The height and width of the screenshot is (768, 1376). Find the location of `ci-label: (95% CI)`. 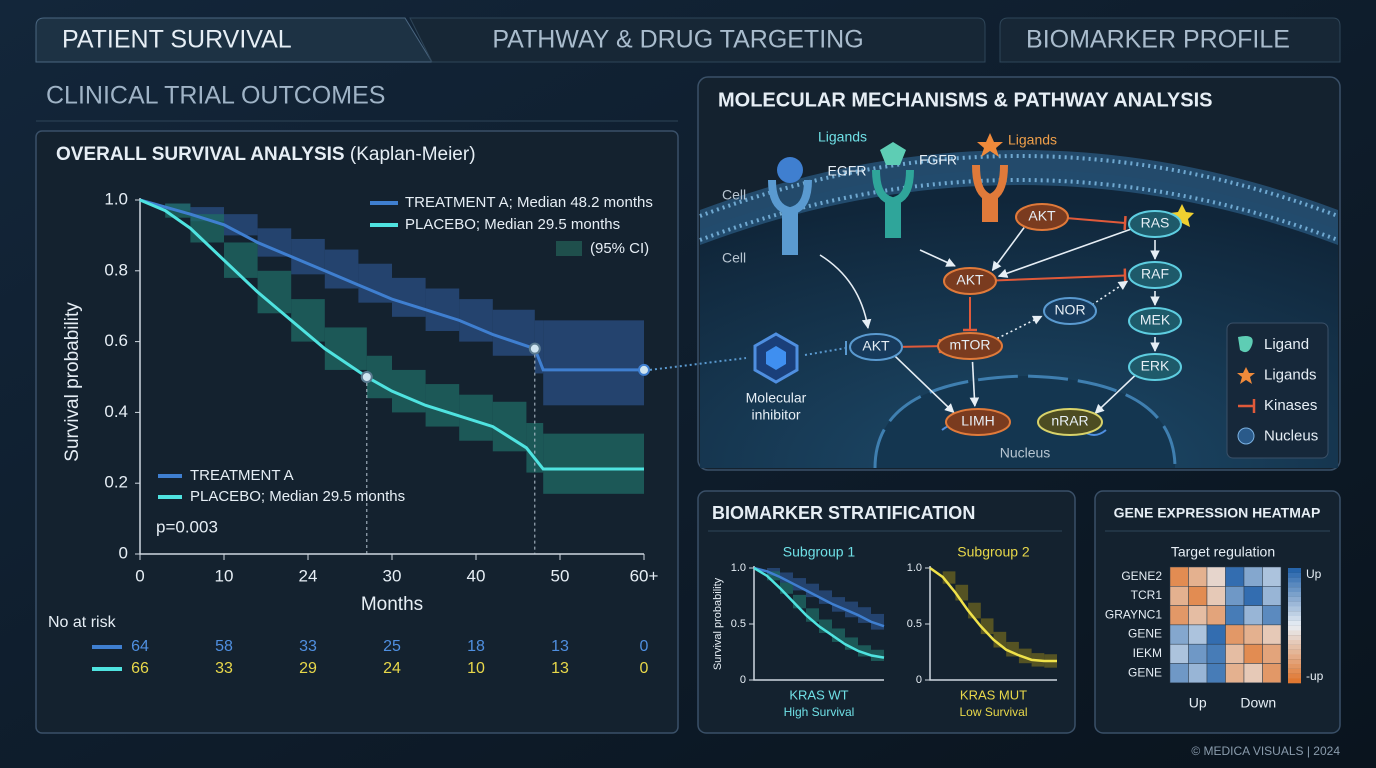

ci-label: (95% CI) is located at coordinates (619, 248).